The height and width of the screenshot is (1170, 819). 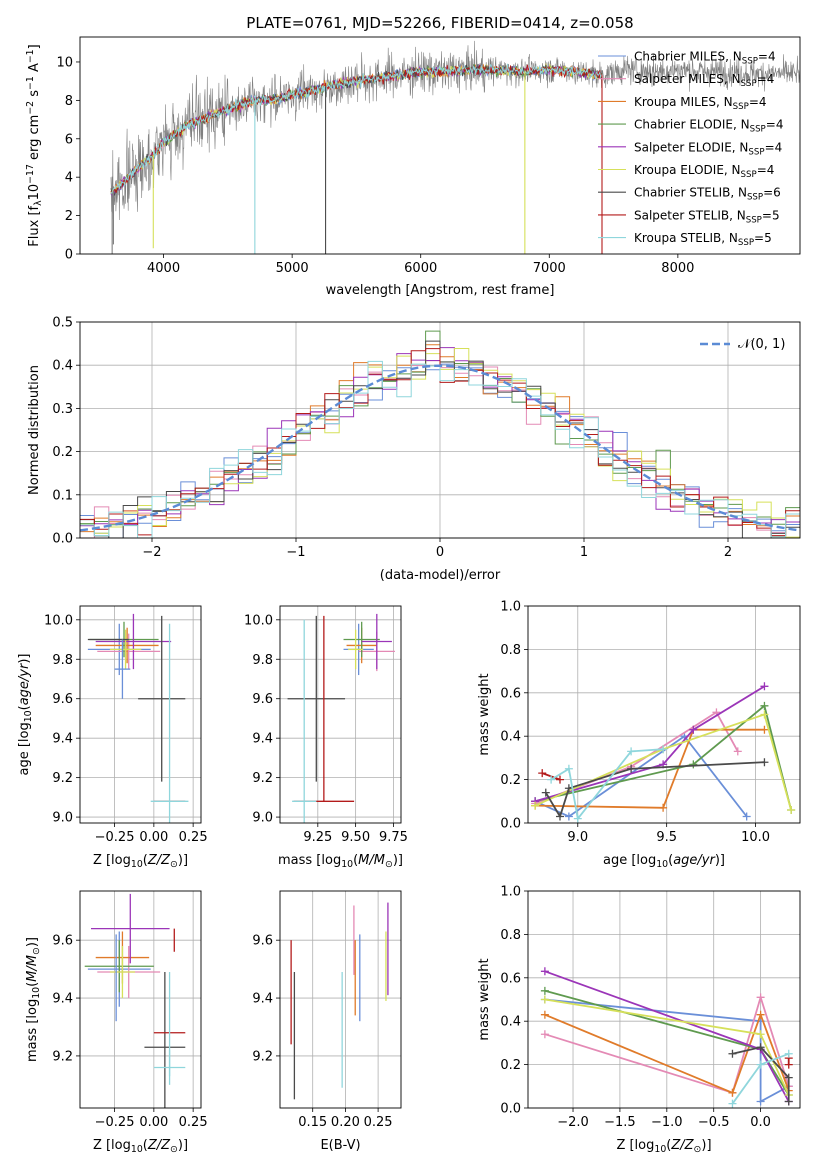 What do you see at coordinates (704, 171) in the screenshot?
I see `legend-label: Kroupa ELODIE, NSSP=4` at bounding box center [704, 171].